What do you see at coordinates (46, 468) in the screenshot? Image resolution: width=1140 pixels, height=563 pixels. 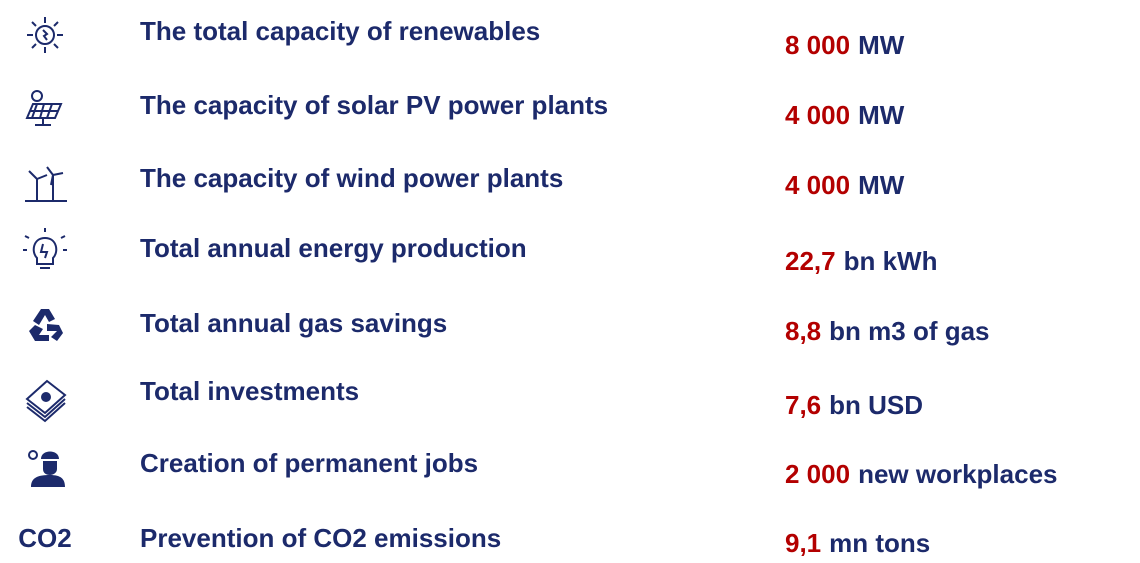 I see `worker-icon` at bounding box center [46, 468].